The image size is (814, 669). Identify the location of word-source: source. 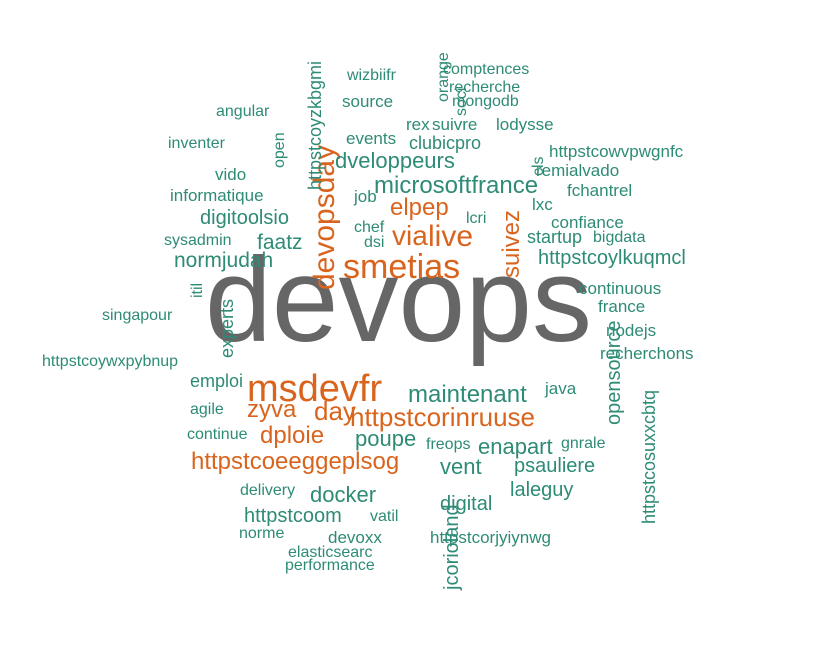
(368, 101).